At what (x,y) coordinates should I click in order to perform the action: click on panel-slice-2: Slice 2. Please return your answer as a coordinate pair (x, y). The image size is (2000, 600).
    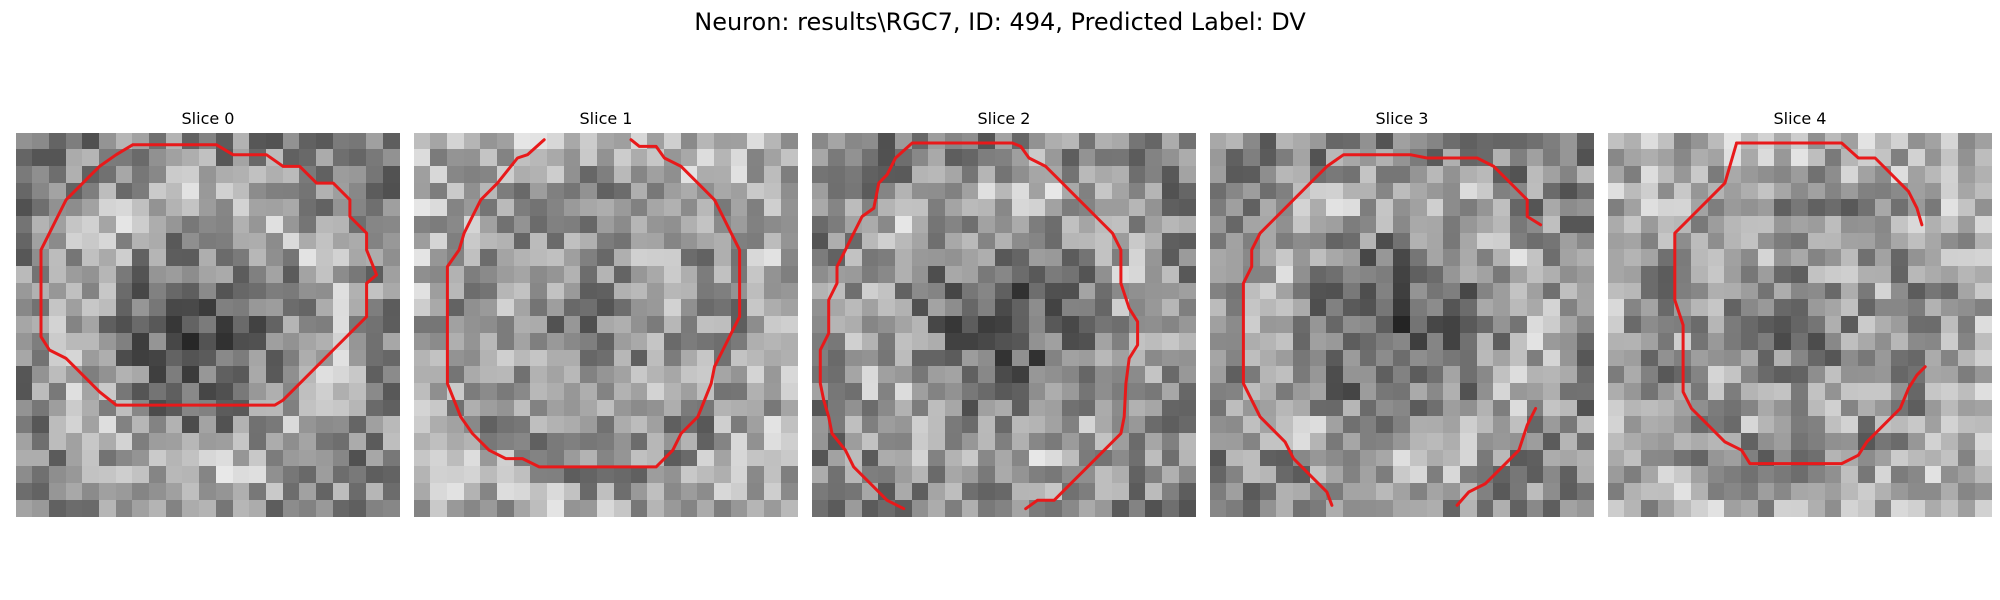
    Looking at the image, I should click on (1004, 312).